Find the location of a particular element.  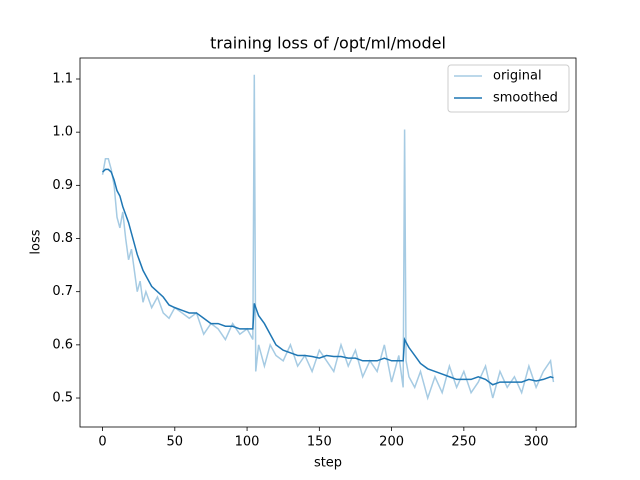

x-tick-label: 200 is located at coordinates (391, 442).